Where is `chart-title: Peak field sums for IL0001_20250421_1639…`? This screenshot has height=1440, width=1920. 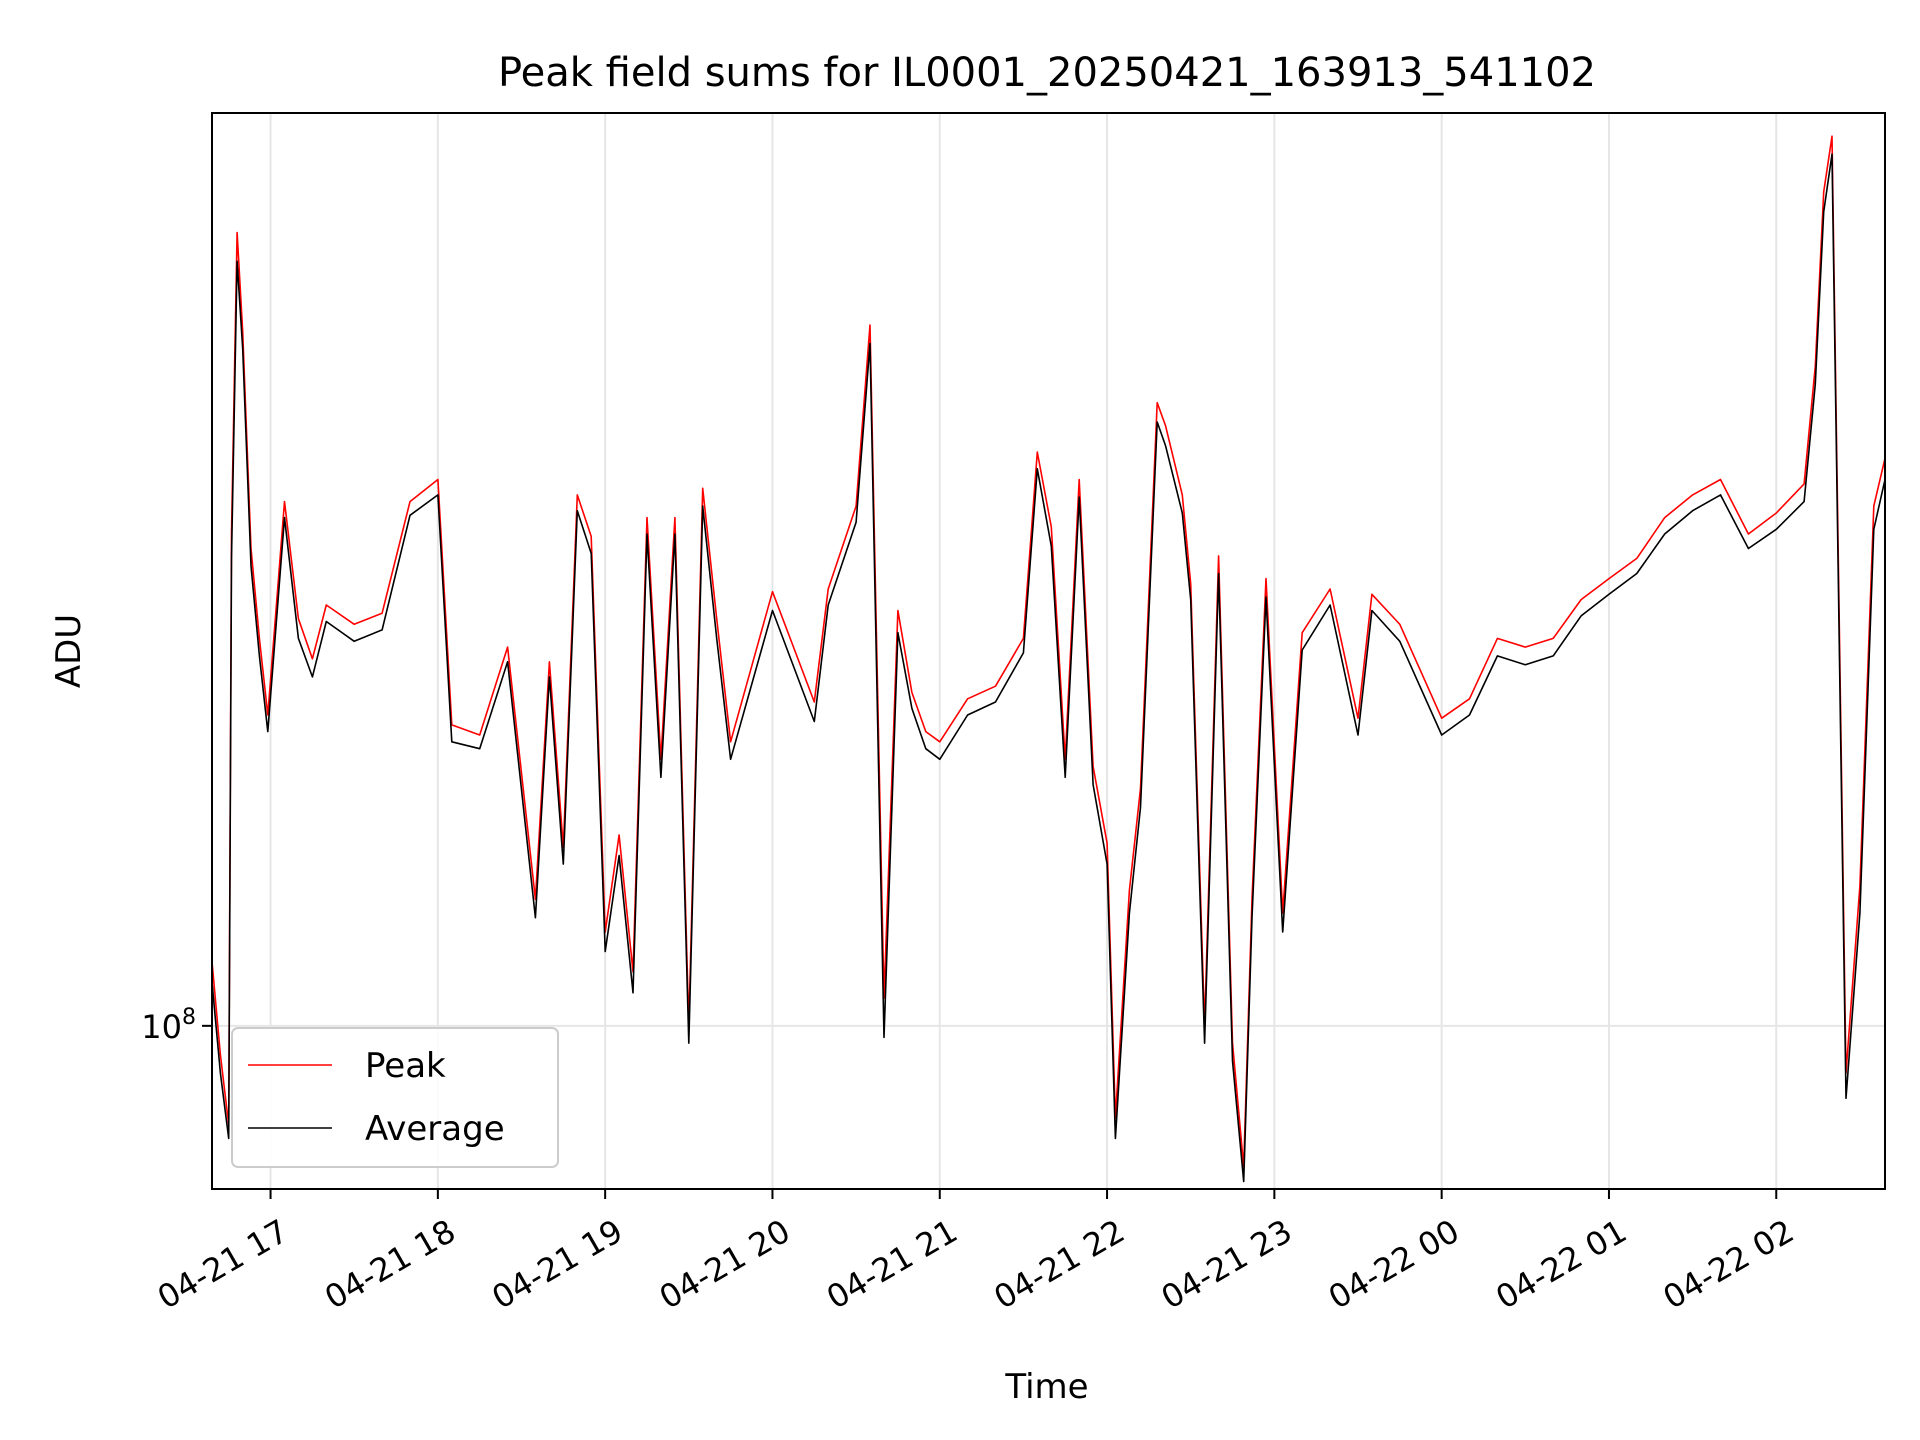
chart-title: Peak field sums for IL0001_20250421_1639… is located at coordinates (1047, 73).